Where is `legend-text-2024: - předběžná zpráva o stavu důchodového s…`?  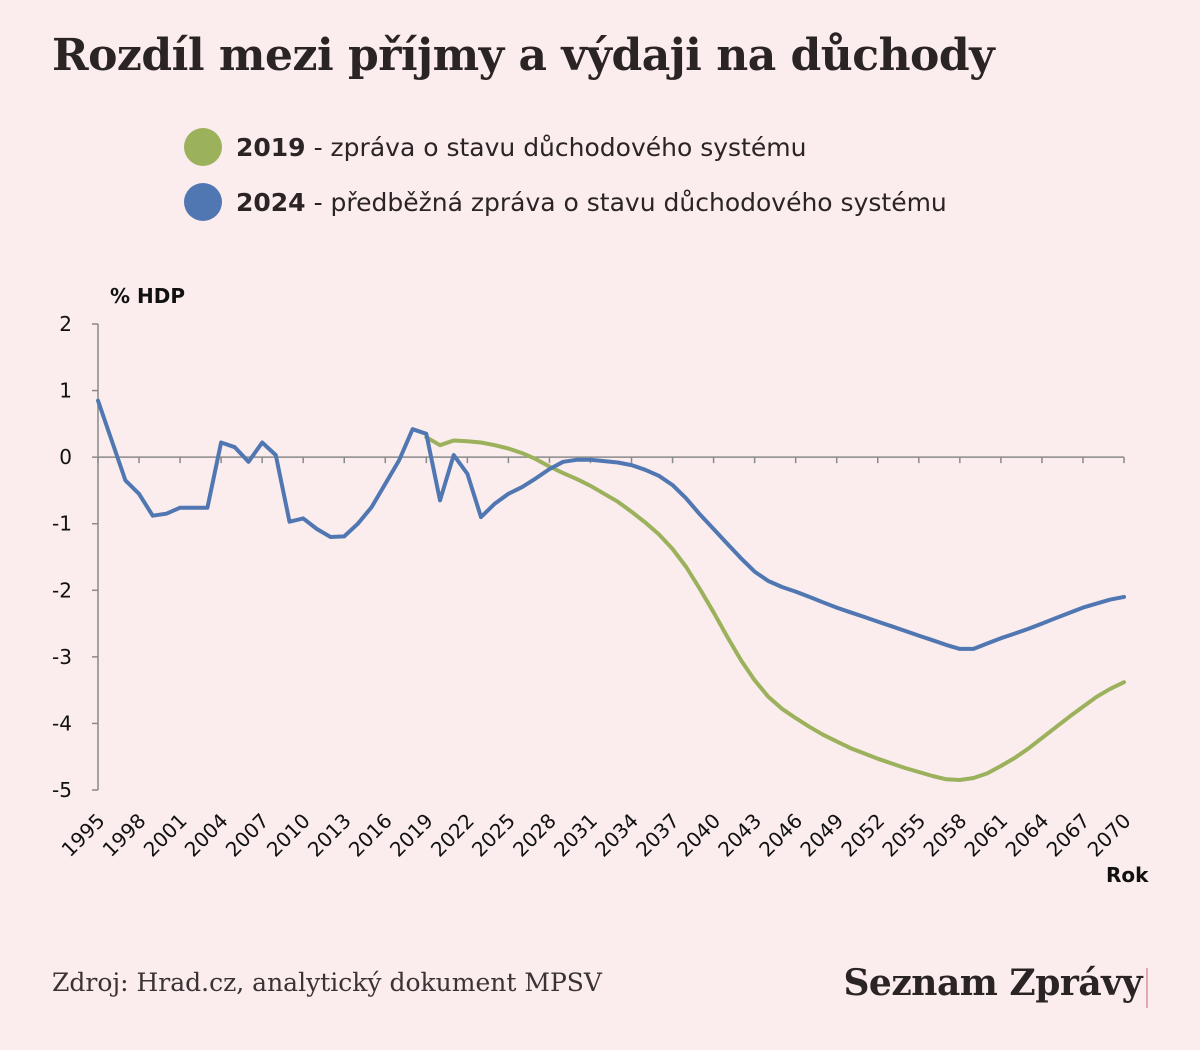
legend-text-2024: - předběžná zpráva o stavu důchodového s… is located at coordinates (630, 202).